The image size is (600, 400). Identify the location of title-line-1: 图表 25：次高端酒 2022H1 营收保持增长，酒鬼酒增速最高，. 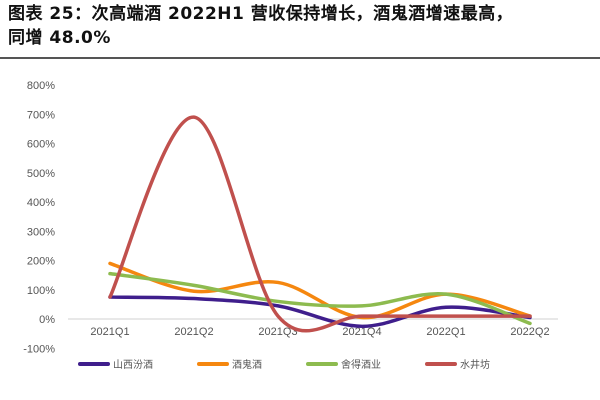
(261, 14).